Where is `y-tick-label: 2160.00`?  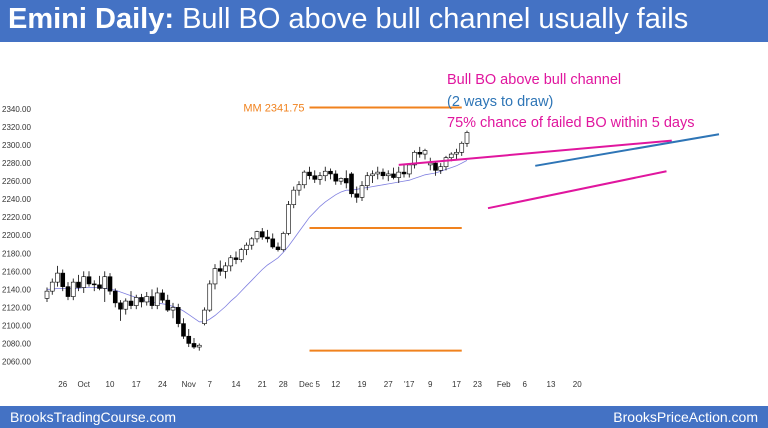
y-tick-label: 2160.00 is located at coordinates (16, 271).